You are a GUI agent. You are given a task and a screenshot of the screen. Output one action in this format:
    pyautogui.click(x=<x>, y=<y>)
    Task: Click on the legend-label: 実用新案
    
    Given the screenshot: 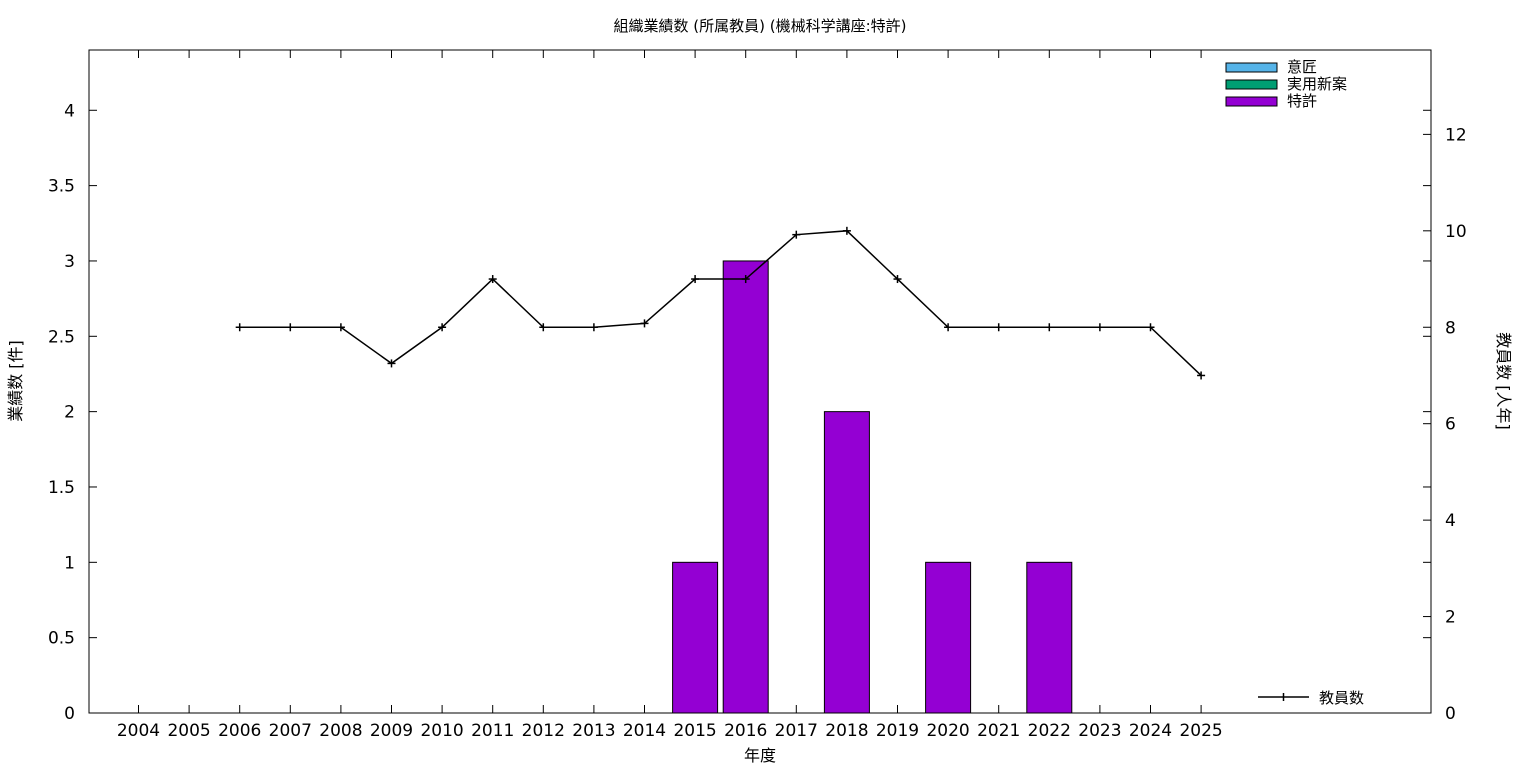 What is the action you would take?
    pyautogui.click(x=1317, y=84)
    